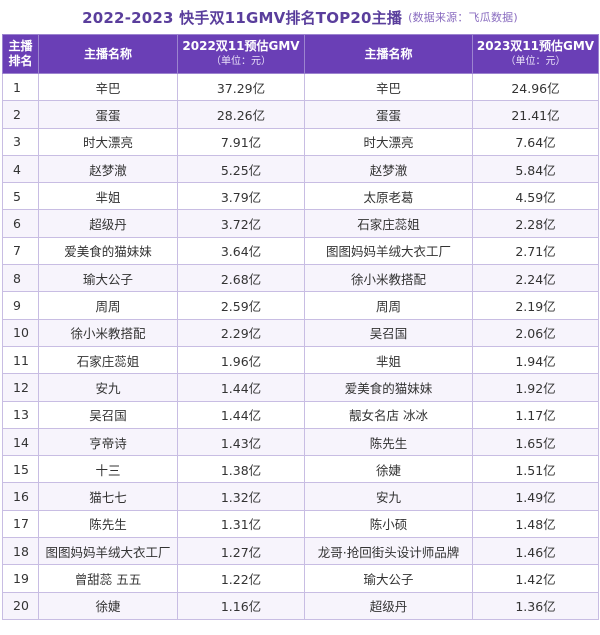 This screenshot has width=600, height=635. Describe the element at coordinates (108, 387) in the screenshot. I see `name-2022-cell: 安九` at that location.